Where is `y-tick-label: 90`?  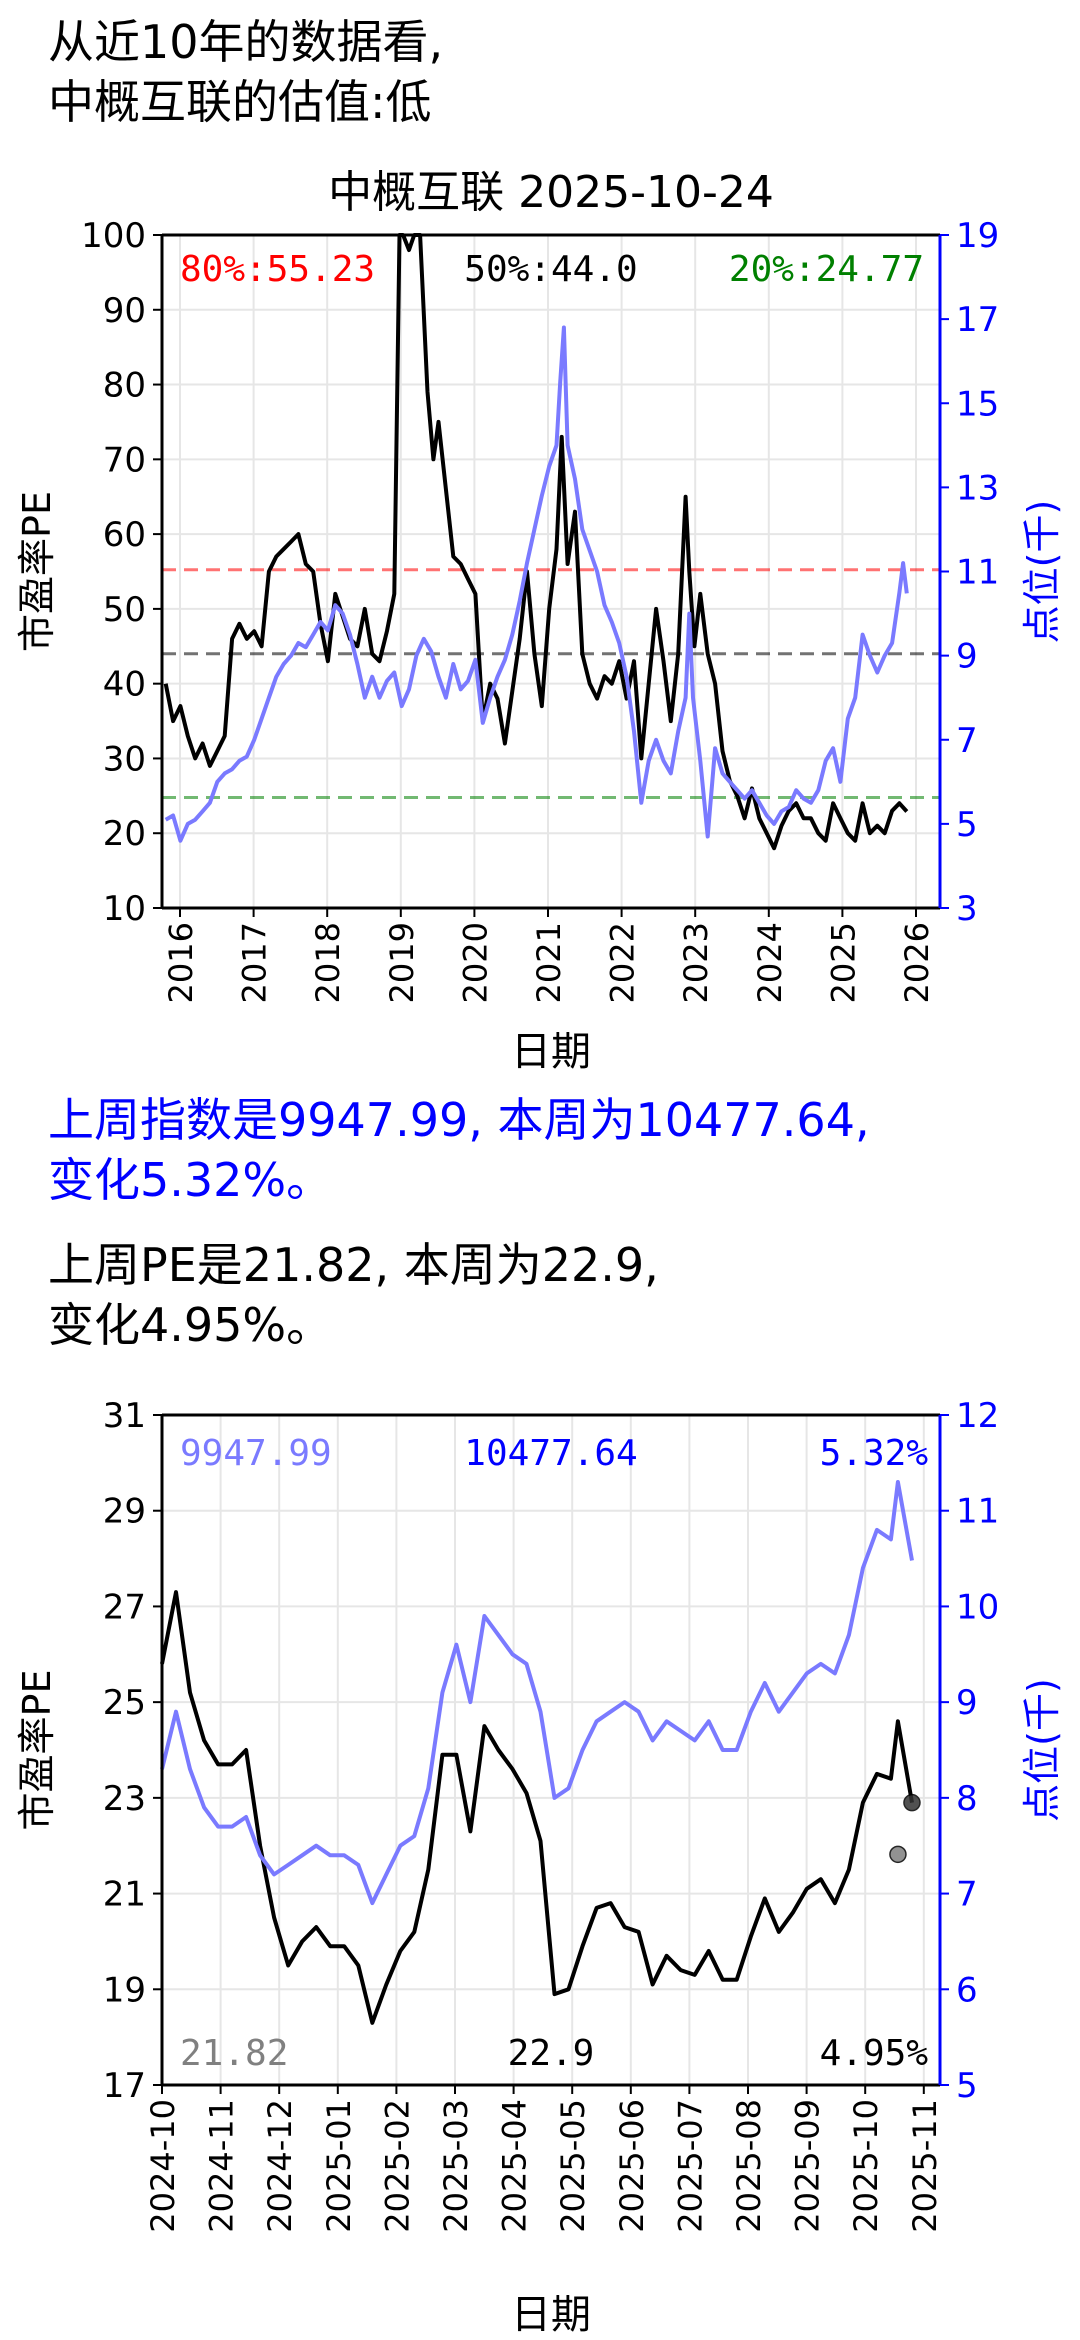
y-tick-label: 90 is located at coordinates (124, 311).